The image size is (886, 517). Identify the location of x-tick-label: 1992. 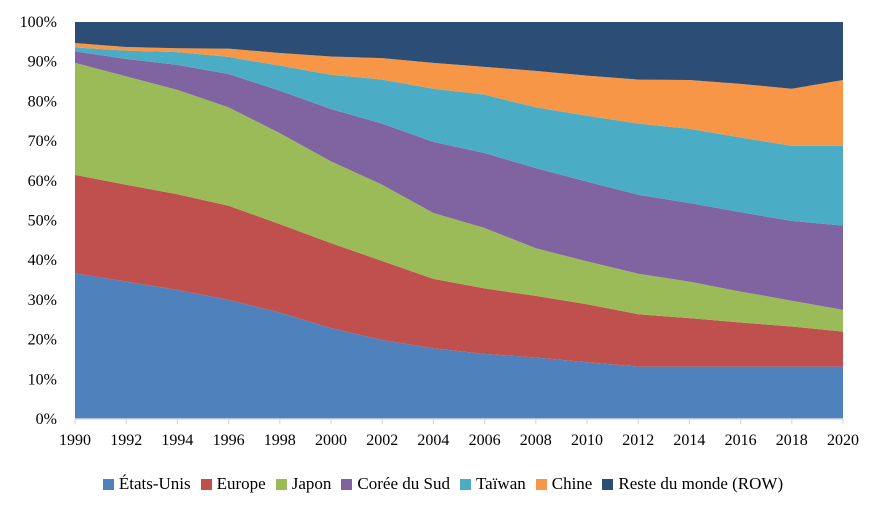
(126, 440).